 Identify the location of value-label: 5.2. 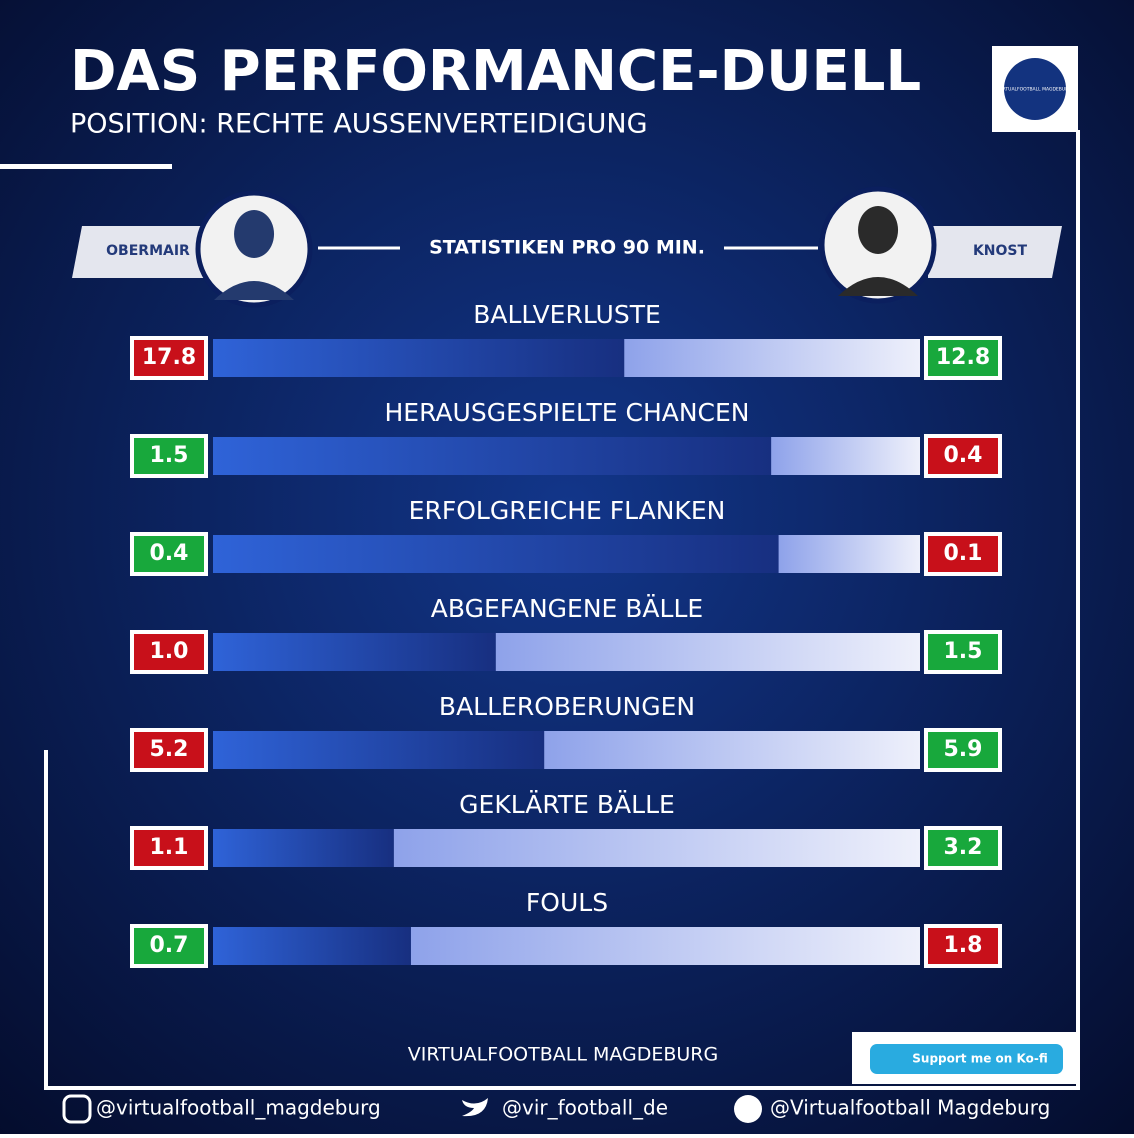
(169, 749).